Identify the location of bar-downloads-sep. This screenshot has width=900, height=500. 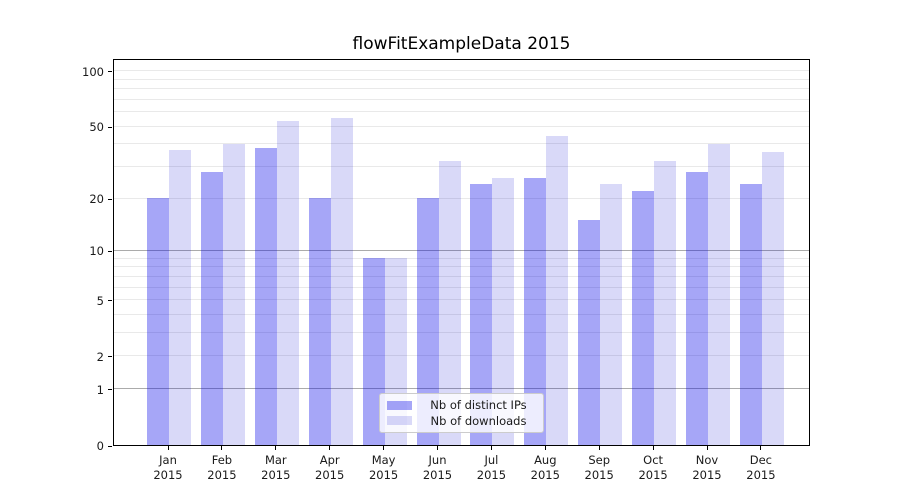
(611, 314).